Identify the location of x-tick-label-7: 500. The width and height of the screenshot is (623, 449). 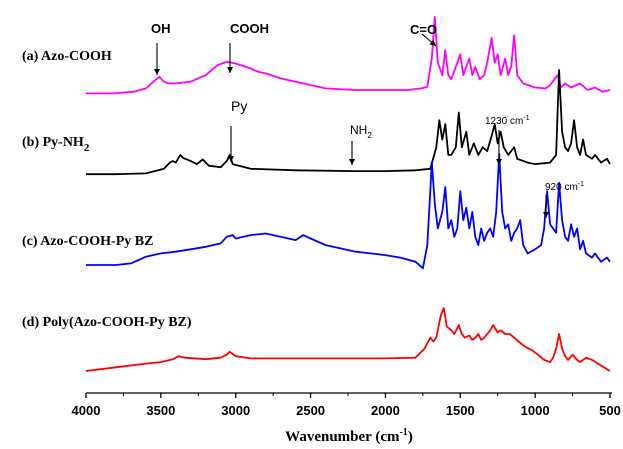
(610, 410).